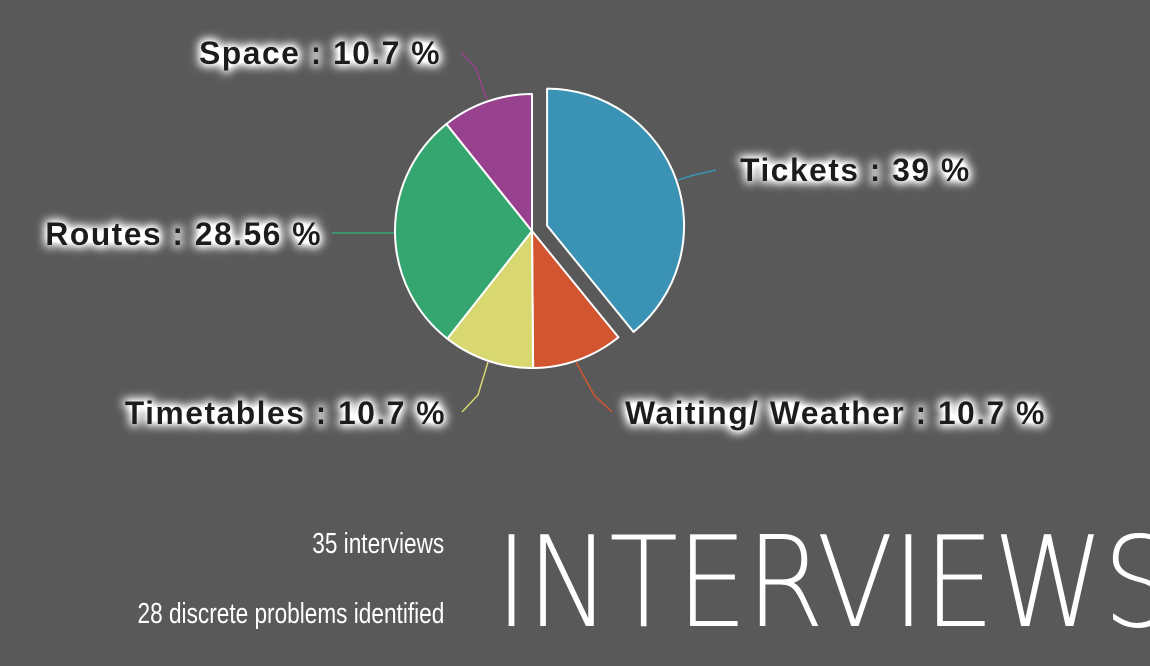 This screenshot has width=1150, height=666. Describe the element at coordinates (377, 544) in the screenshot. I see `interview-count: 35 interviews` at that location.